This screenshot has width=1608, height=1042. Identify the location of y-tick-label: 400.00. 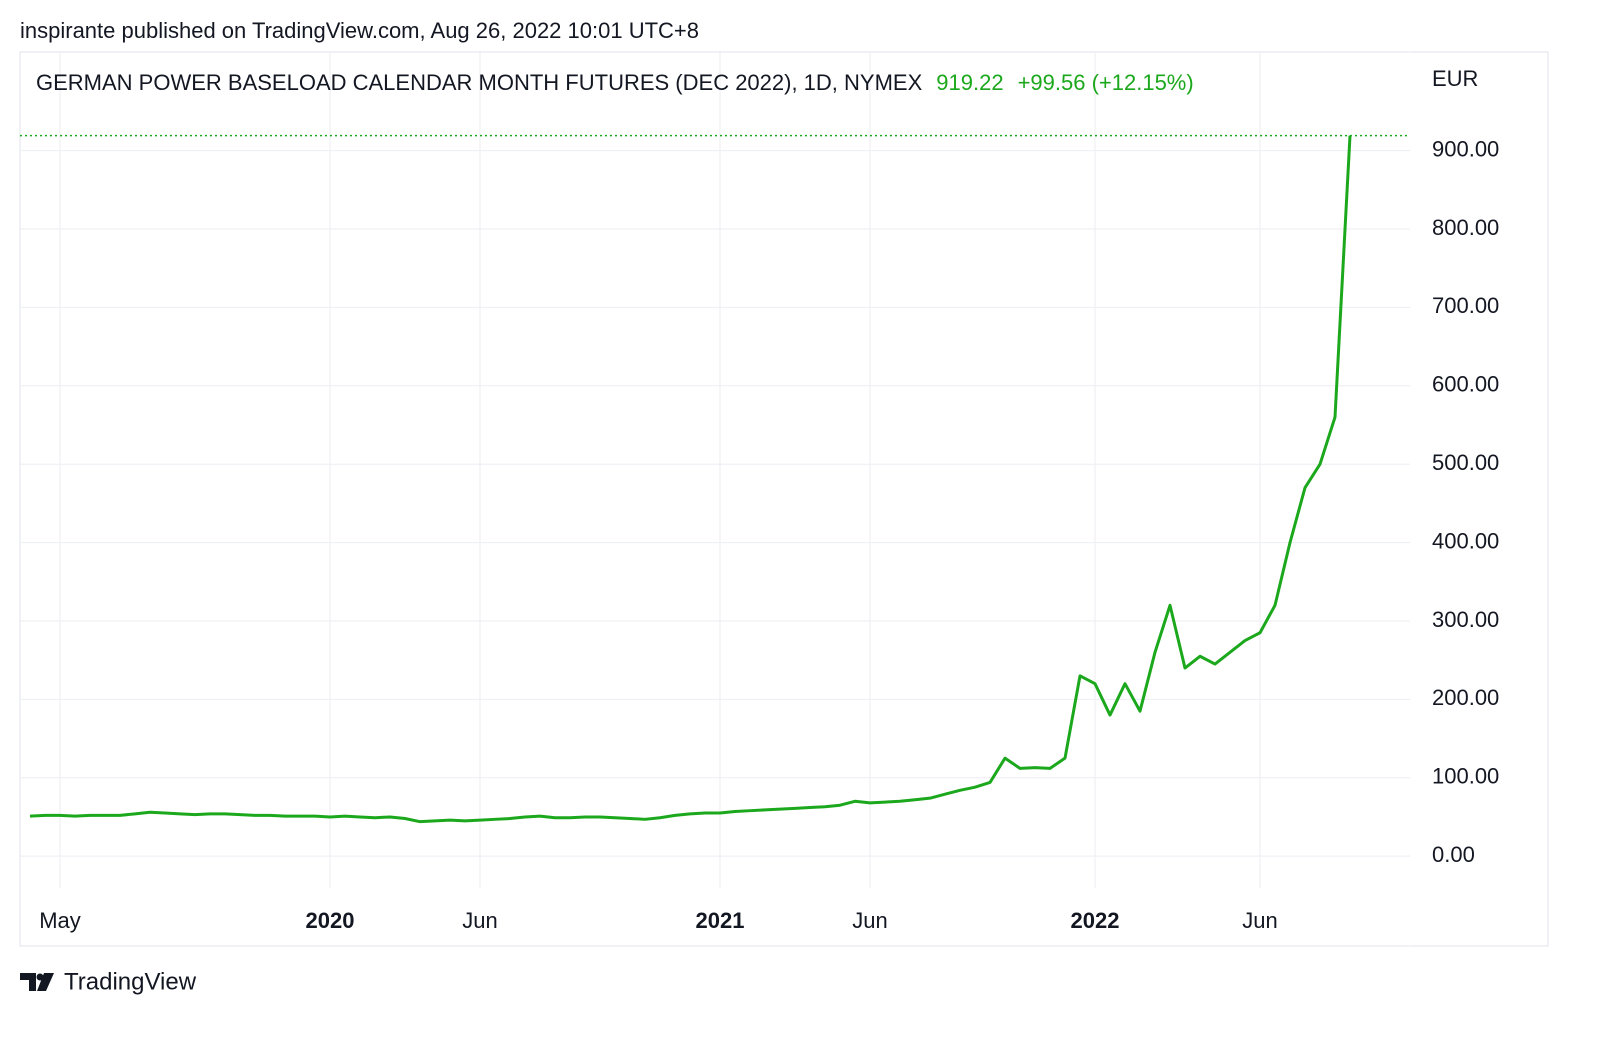
(1465, 540).